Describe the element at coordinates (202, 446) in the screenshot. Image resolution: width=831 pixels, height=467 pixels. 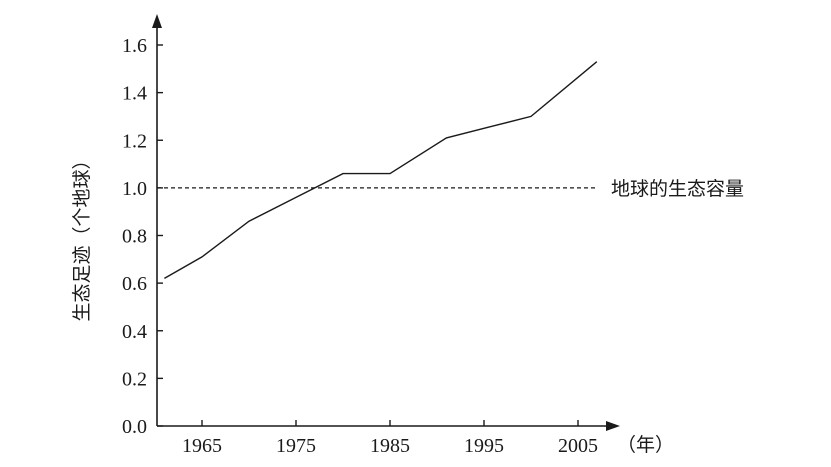
I see `x-tick-label: 1965` at that location.